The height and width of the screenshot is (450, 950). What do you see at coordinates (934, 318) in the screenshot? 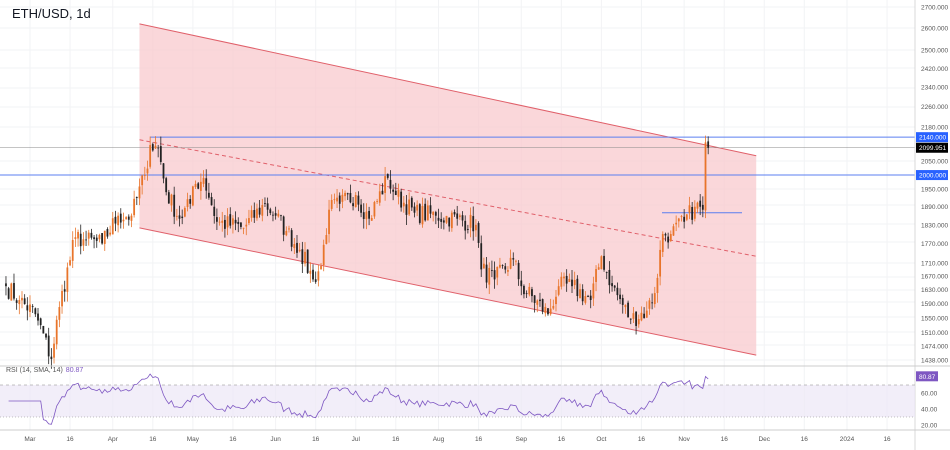
I see `price-tick-label: 1550.000` at bounding box center [934, 318].